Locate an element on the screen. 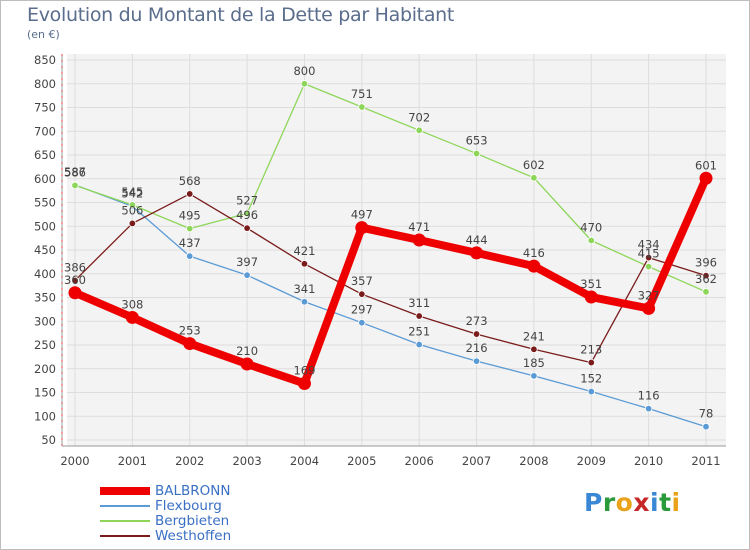 The width and height of the screenshot is (750, 550). legend-item: Flexbourg is located at coordinates (230, 506).